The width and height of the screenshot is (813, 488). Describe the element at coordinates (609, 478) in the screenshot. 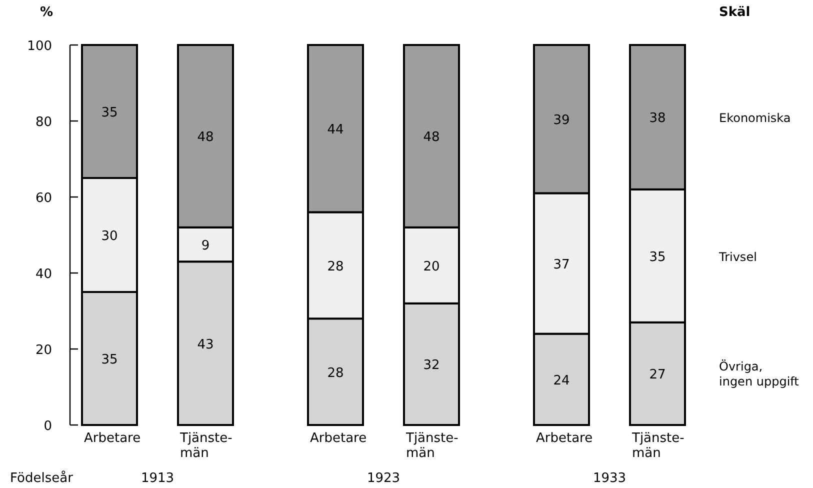

I see `text: 1933` at that location.